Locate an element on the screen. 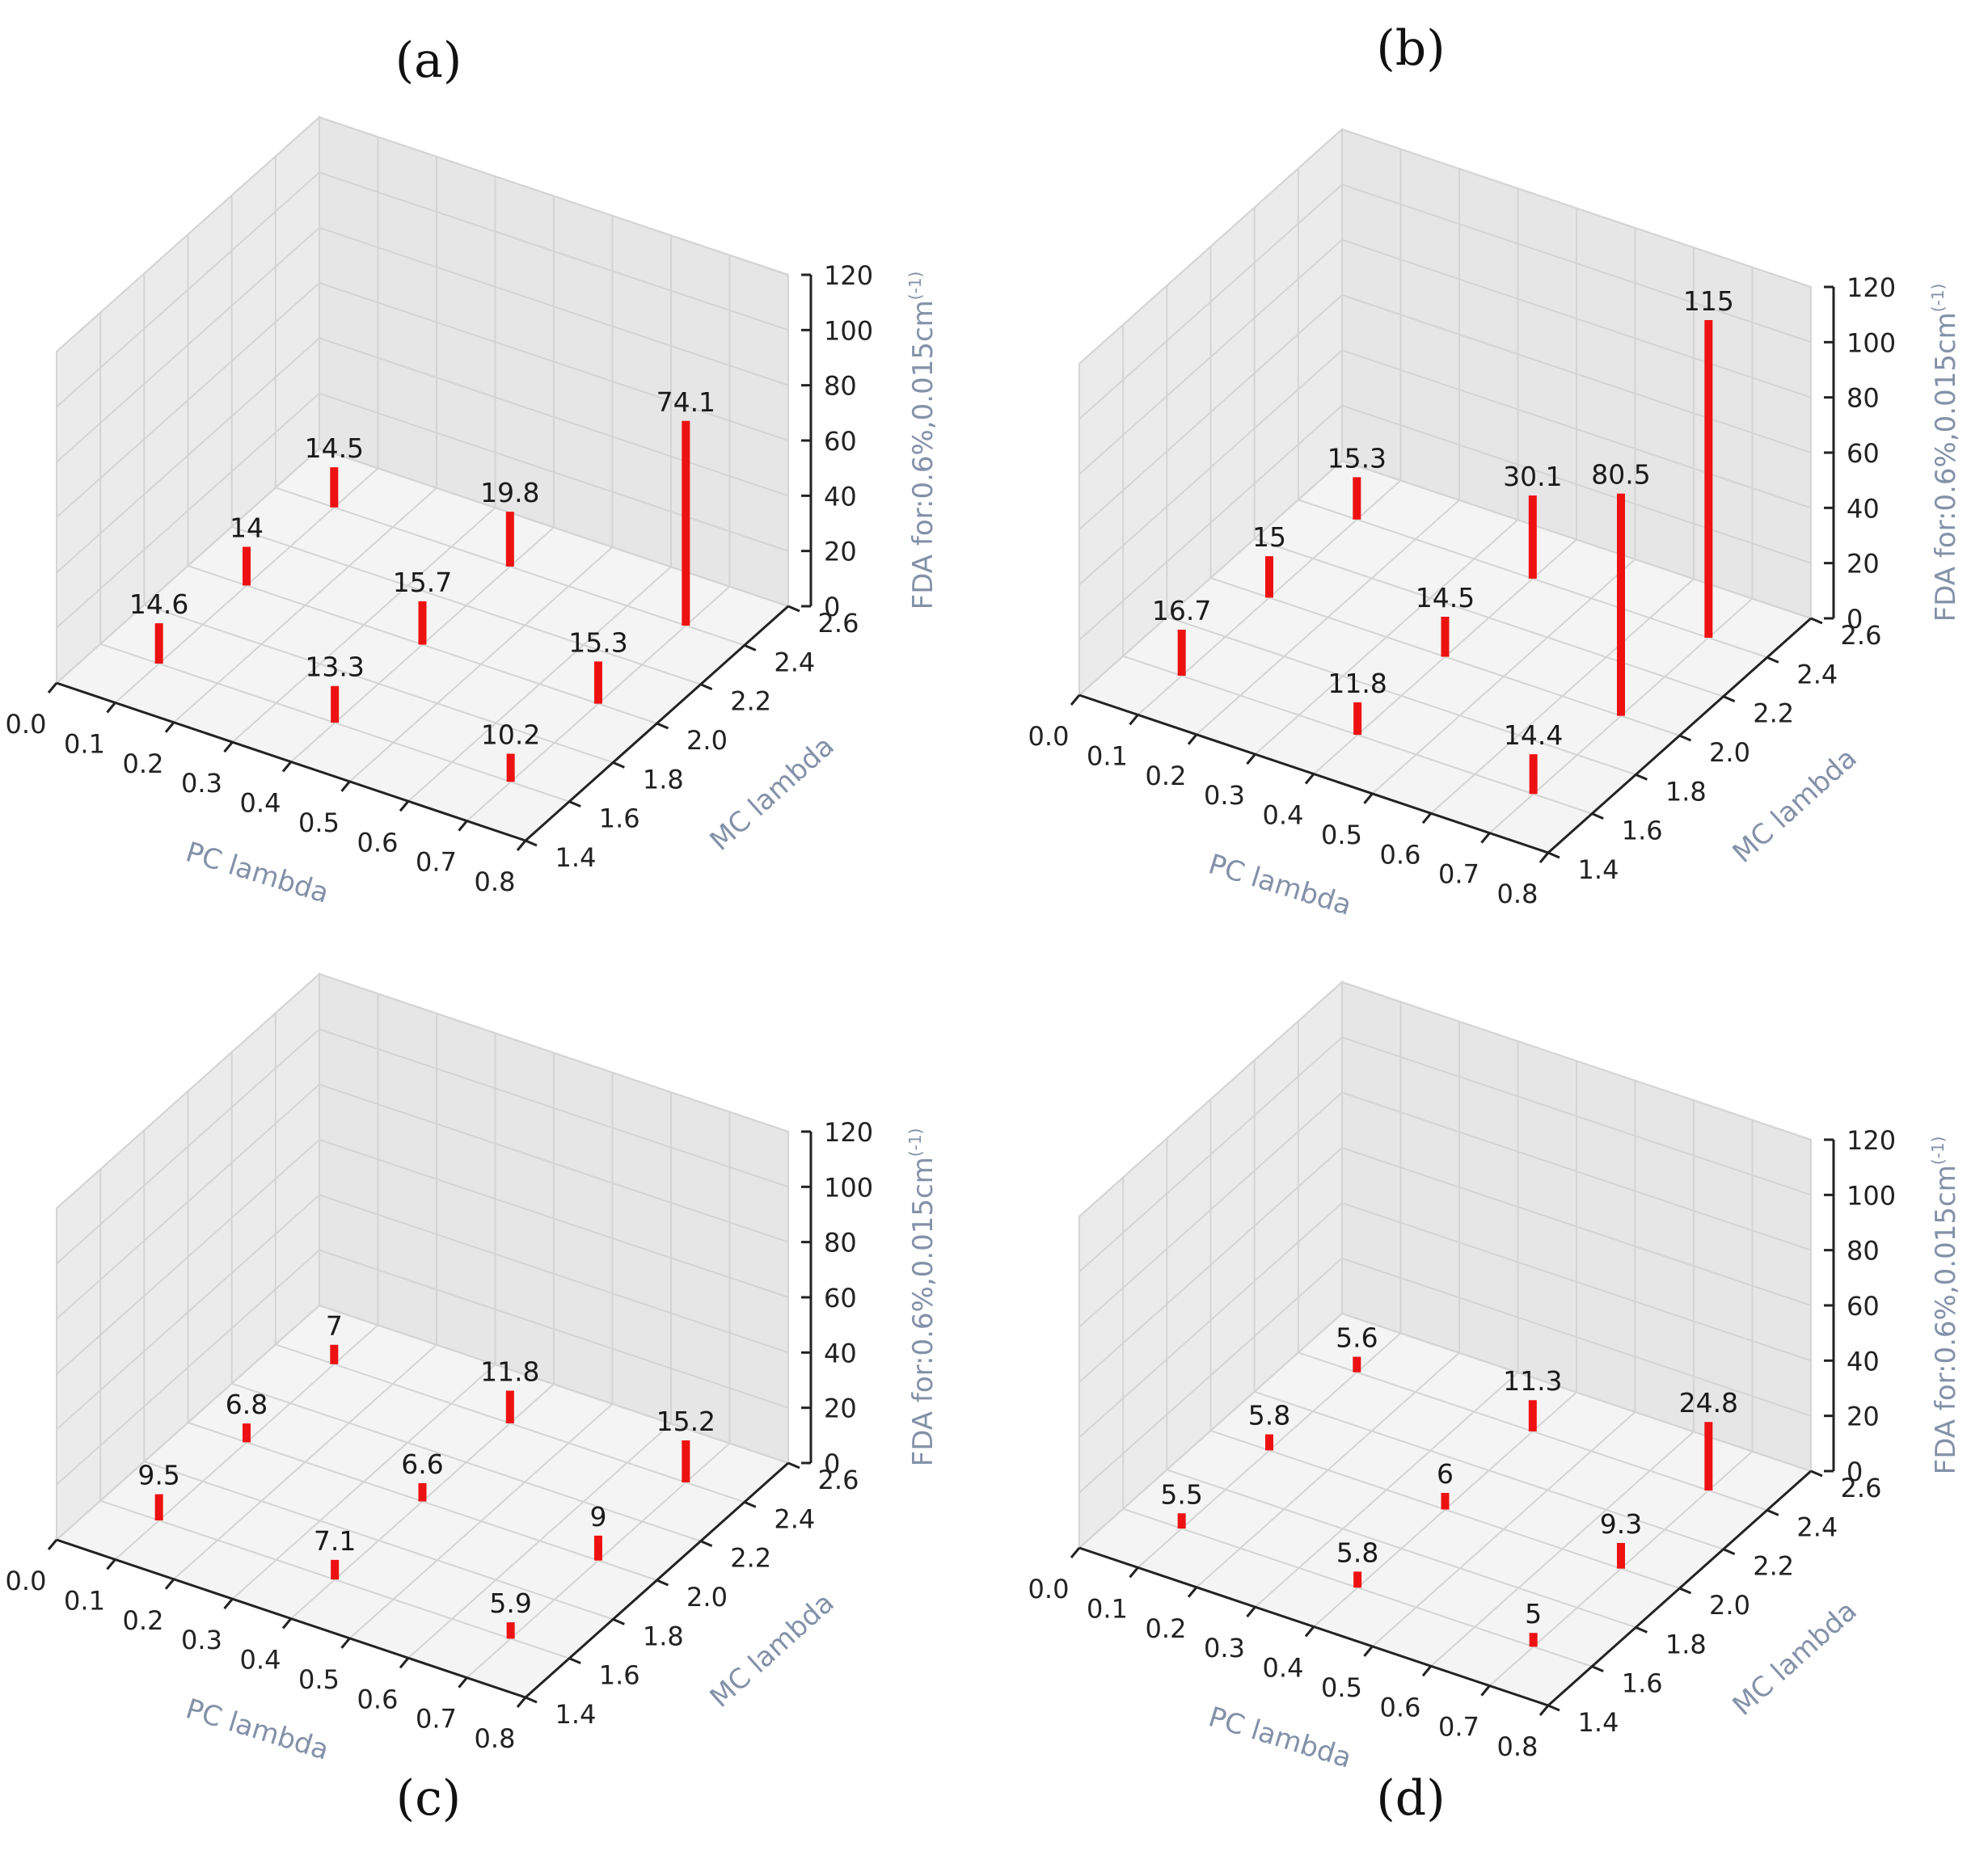 The height and width of the screenshot is (1872, 1988). x-tick-label: 0.2 is located at coordinates (143, 763).